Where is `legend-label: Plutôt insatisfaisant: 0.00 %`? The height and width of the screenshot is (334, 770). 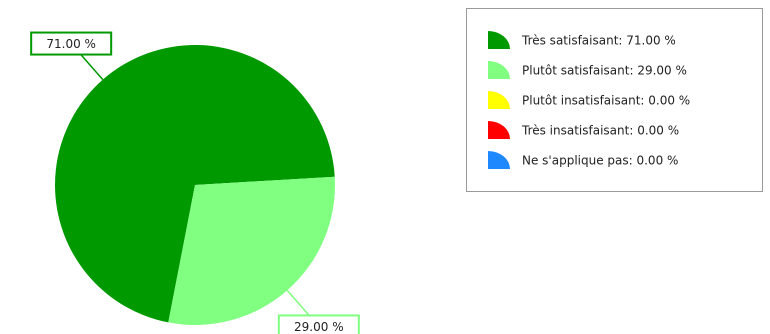 legend-label: Plutôt insatisfaisant: 0.00 % is located at coordinates (606, 101).